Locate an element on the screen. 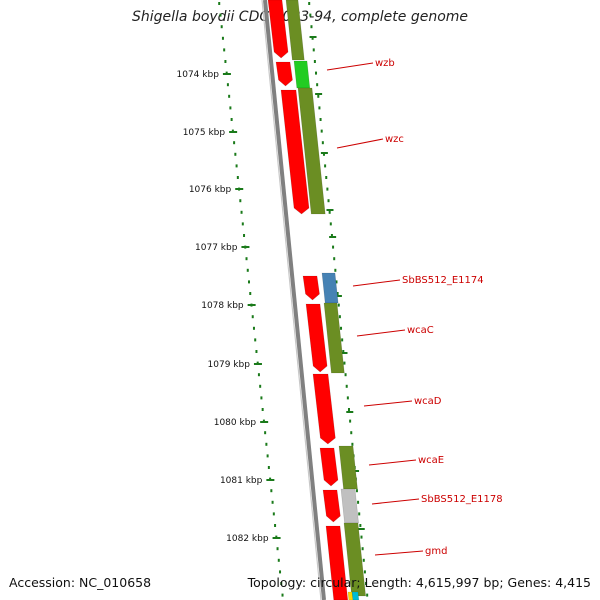 The image size is (600, 600). gene-label: SbBS512_E1174 is located at coordinates (443, 280).